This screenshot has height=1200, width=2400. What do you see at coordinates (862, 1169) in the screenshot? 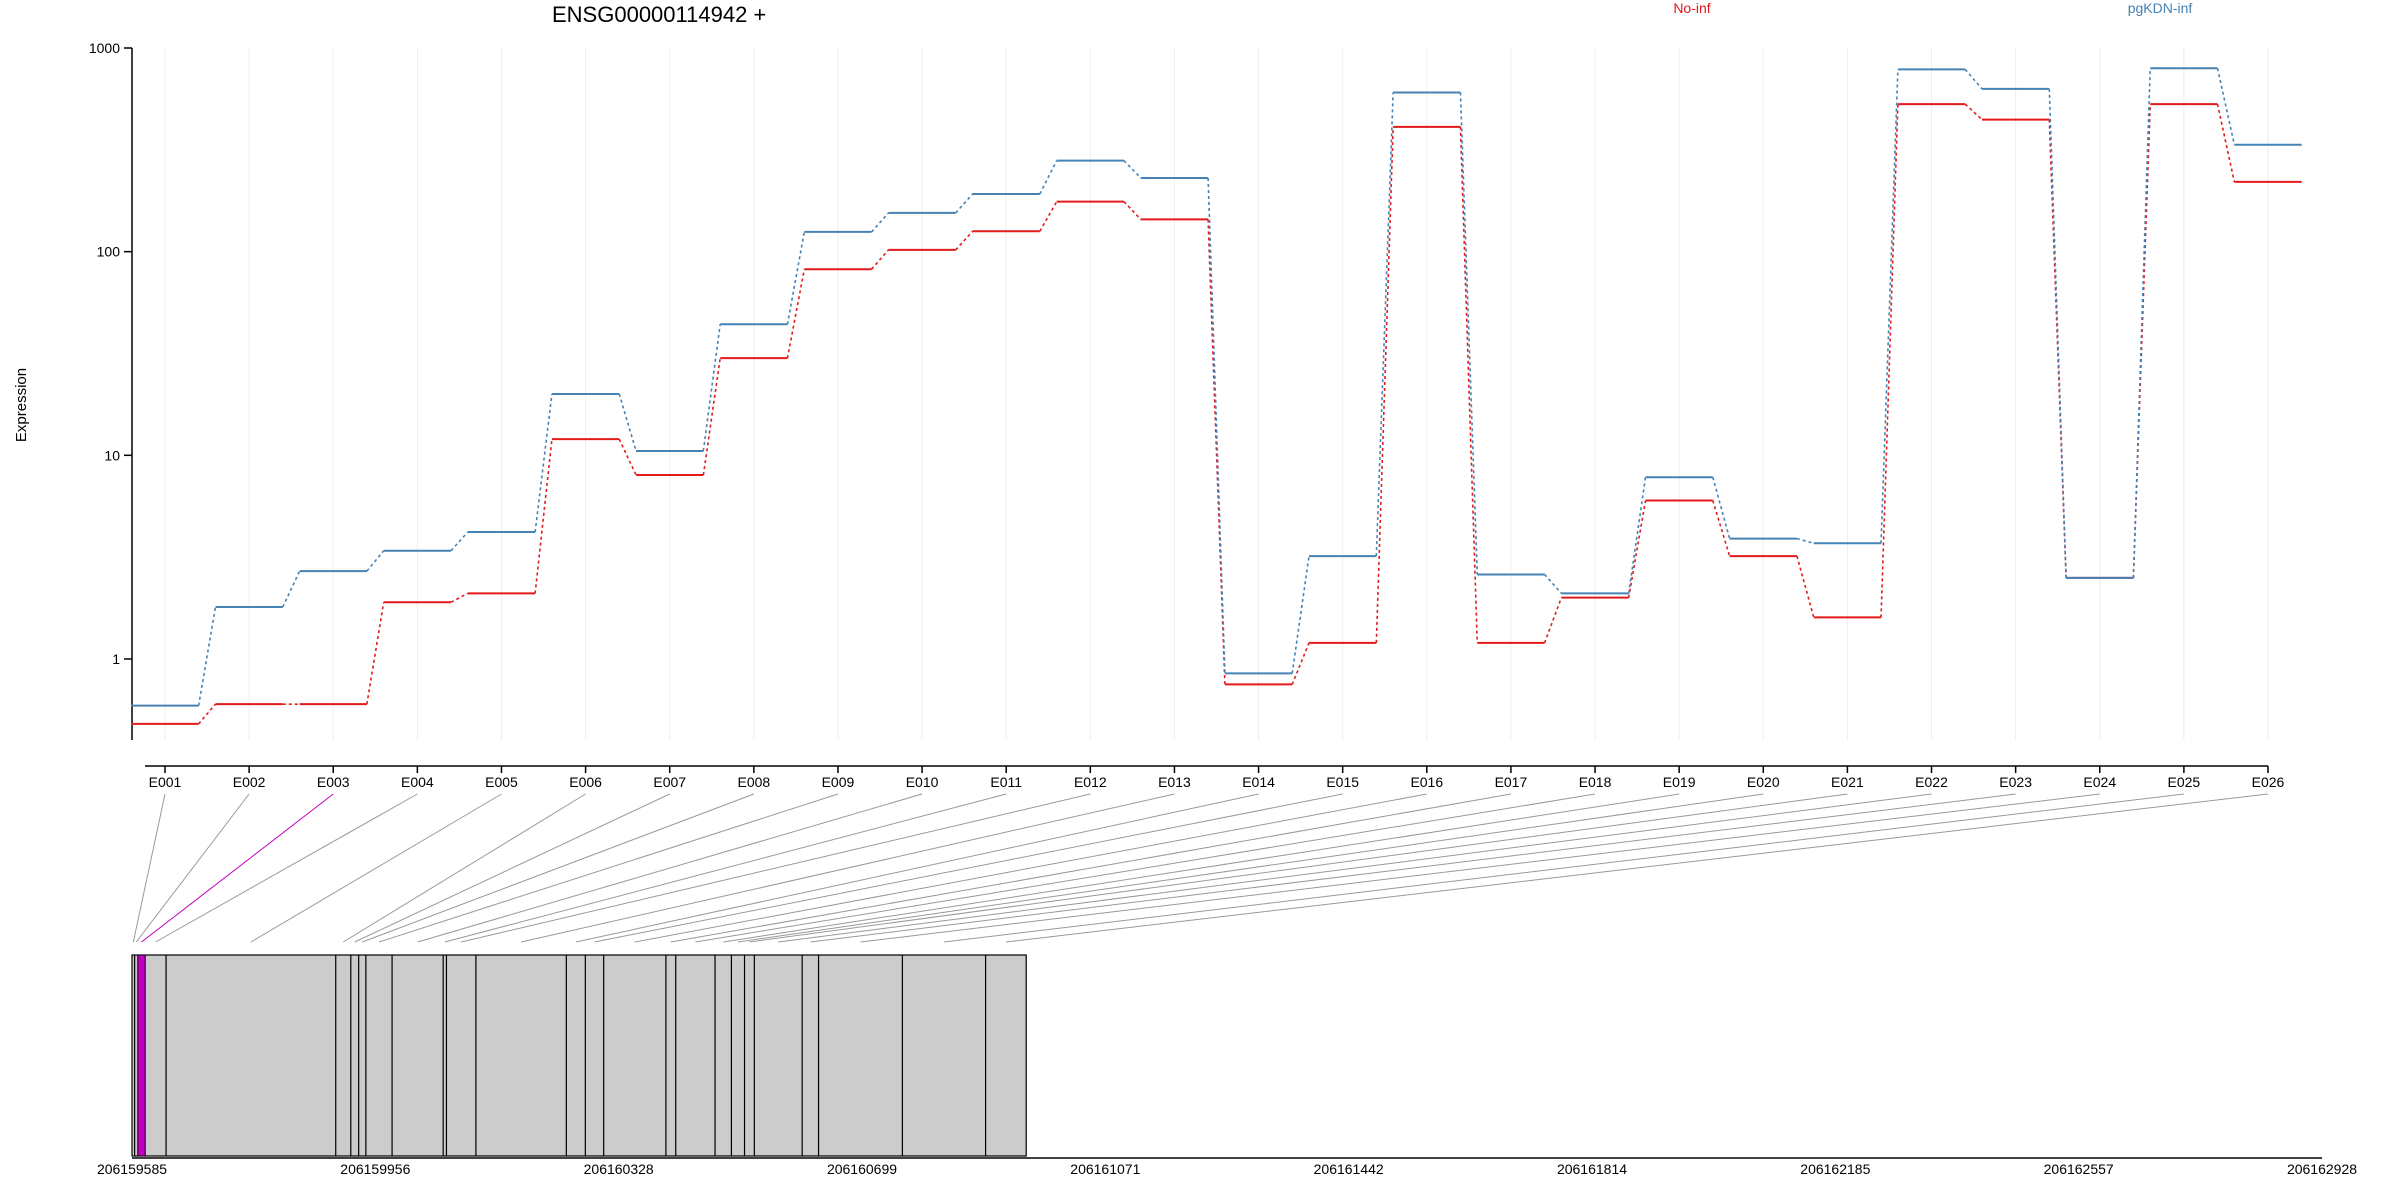
I see `coordinate-label: 206160699` at bounding box center [862, 1169].